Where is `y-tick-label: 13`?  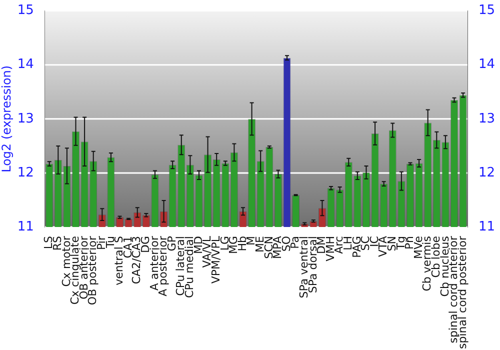 y-tick-label: 13 is located at coordinates (25, 118).